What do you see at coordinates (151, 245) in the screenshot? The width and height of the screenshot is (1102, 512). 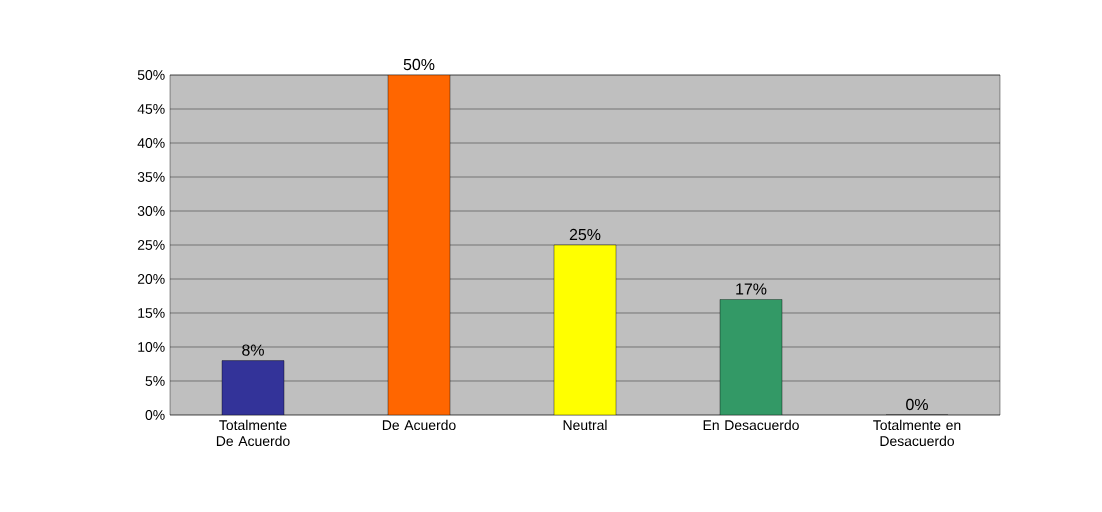 I see `y-tick-label: 25%` at bounding box center [151, 245].